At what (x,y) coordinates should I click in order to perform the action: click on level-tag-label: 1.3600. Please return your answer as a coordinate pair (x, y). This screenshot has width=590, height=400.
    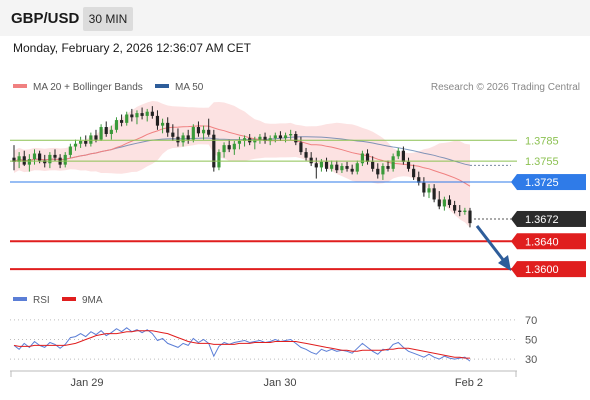
    Looking at the image, I should click on (542, 270).